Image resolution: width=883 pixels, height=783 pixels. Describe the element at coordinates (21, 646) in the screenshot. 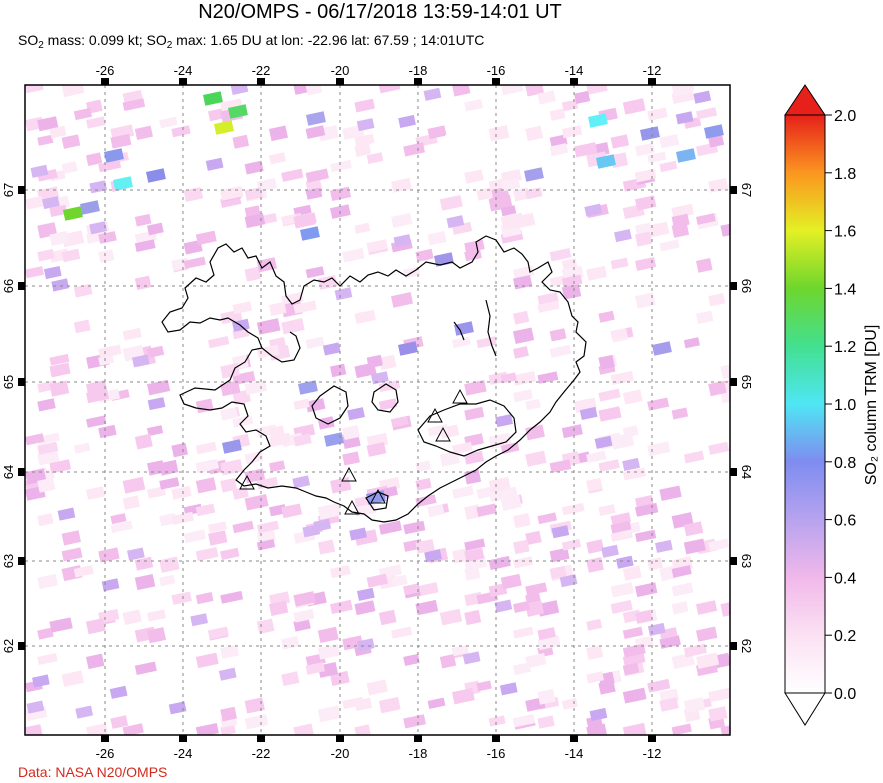

I see `lat-tick-left` at that location.